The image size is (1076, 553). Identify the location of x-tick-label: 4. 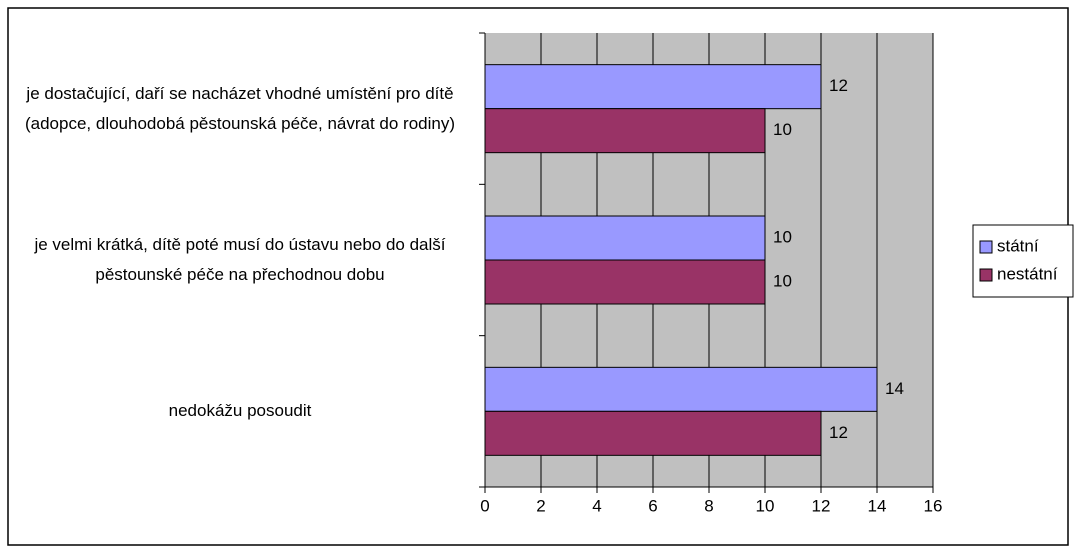
(596, 505).